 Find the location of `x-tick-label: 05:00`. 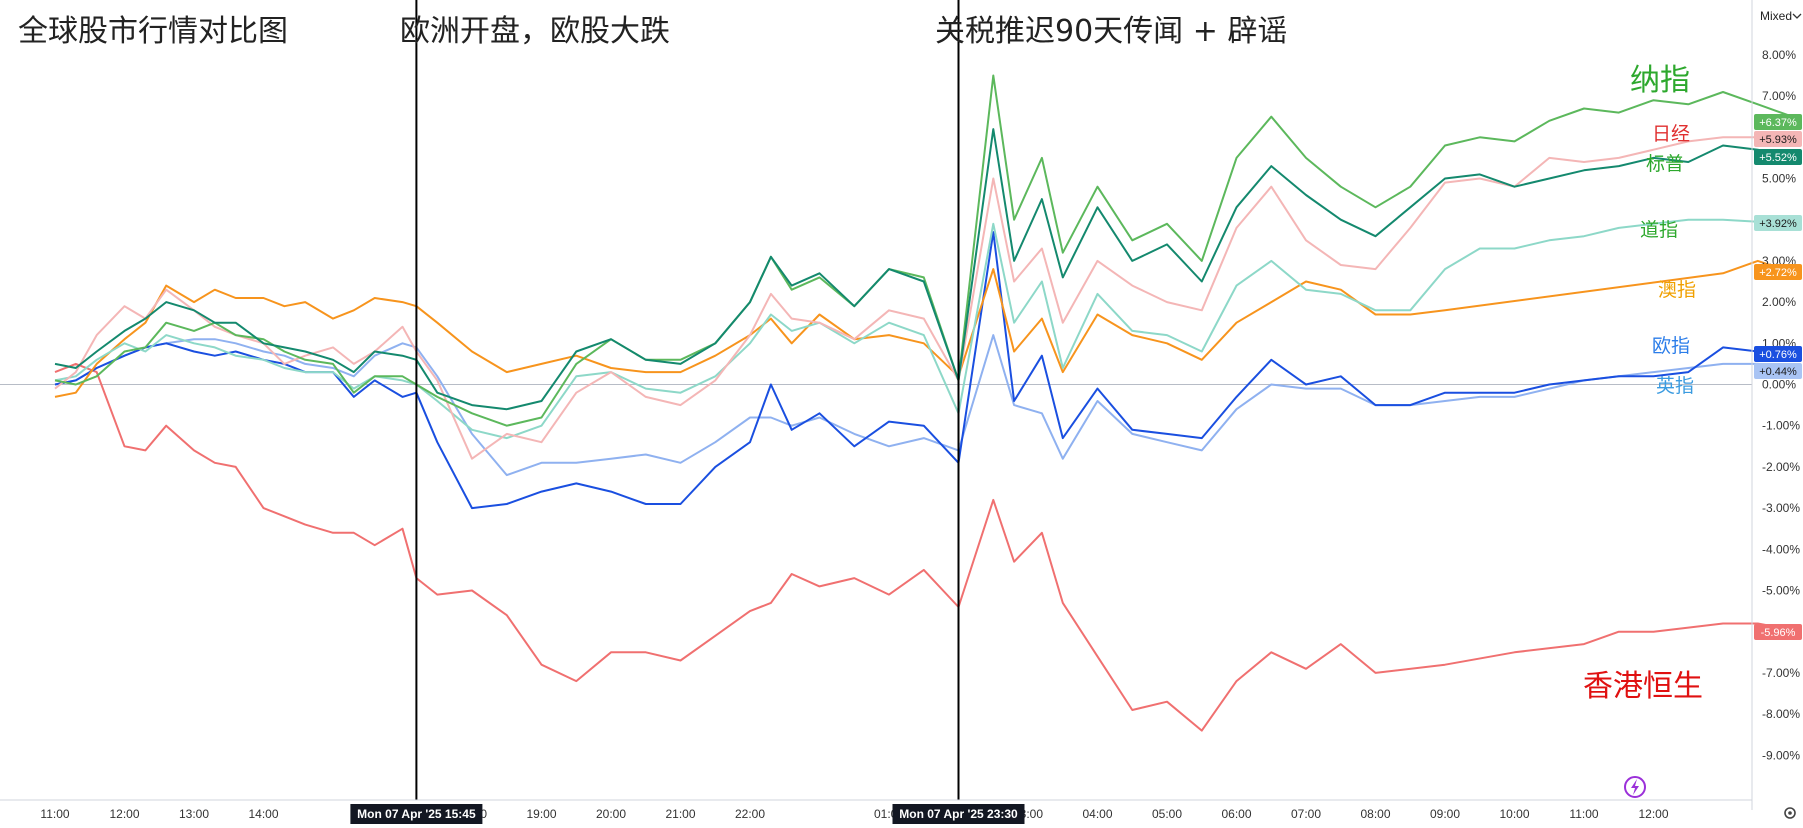

x-tick-label: 05:00 is located at coordinates (1167, 814).